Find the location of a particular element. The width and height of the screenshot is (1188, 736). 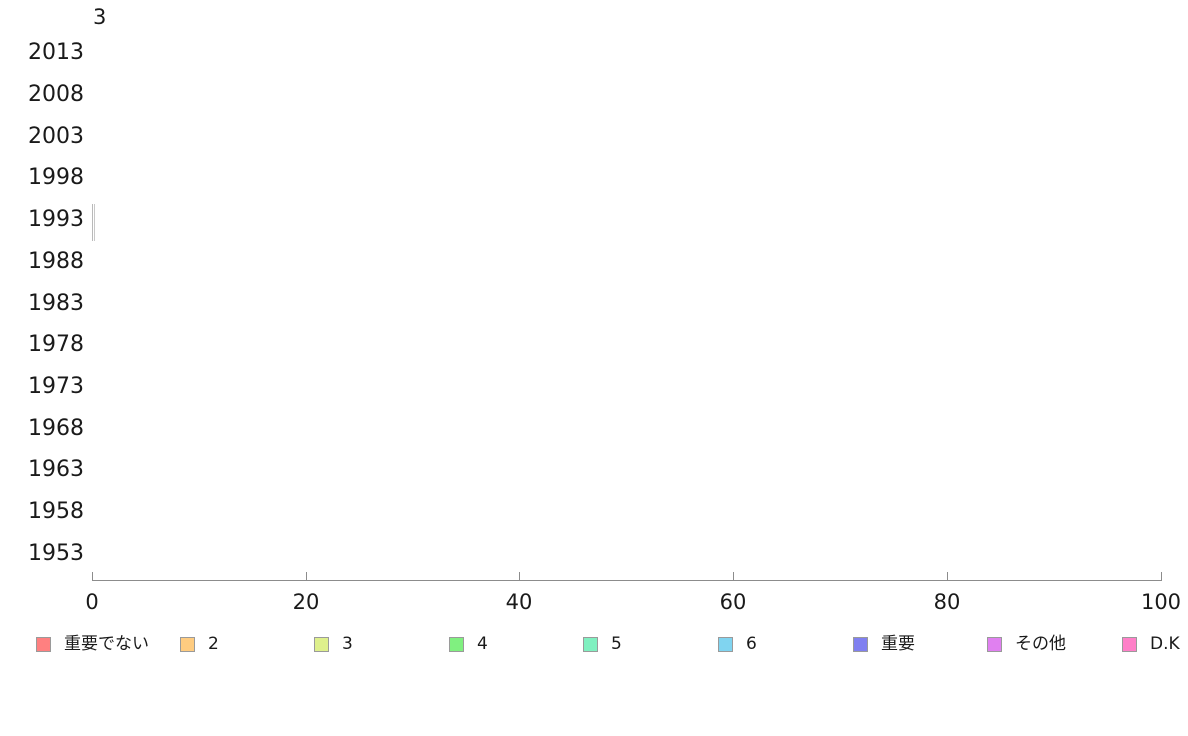

legend-item-2: 2 is located at coordinates (199, 644).